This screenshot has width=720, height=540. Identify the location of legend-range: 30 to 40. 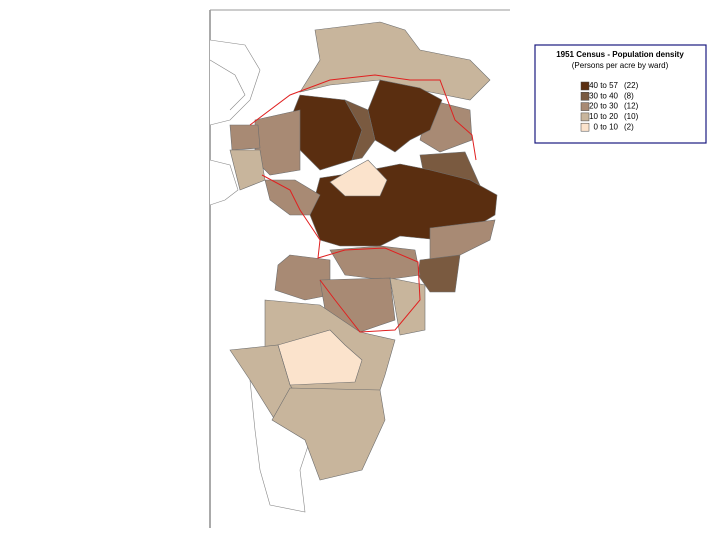
(603, 95).